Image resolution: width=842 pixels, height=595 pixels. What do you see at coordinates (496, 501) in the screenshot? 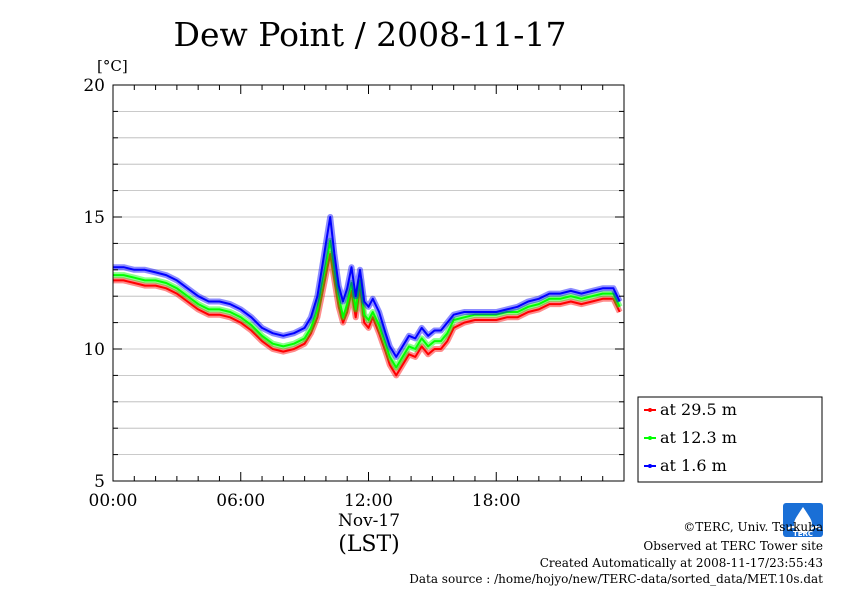
I see `x-tick-label: 18:00` at bounding box center [496, 501].